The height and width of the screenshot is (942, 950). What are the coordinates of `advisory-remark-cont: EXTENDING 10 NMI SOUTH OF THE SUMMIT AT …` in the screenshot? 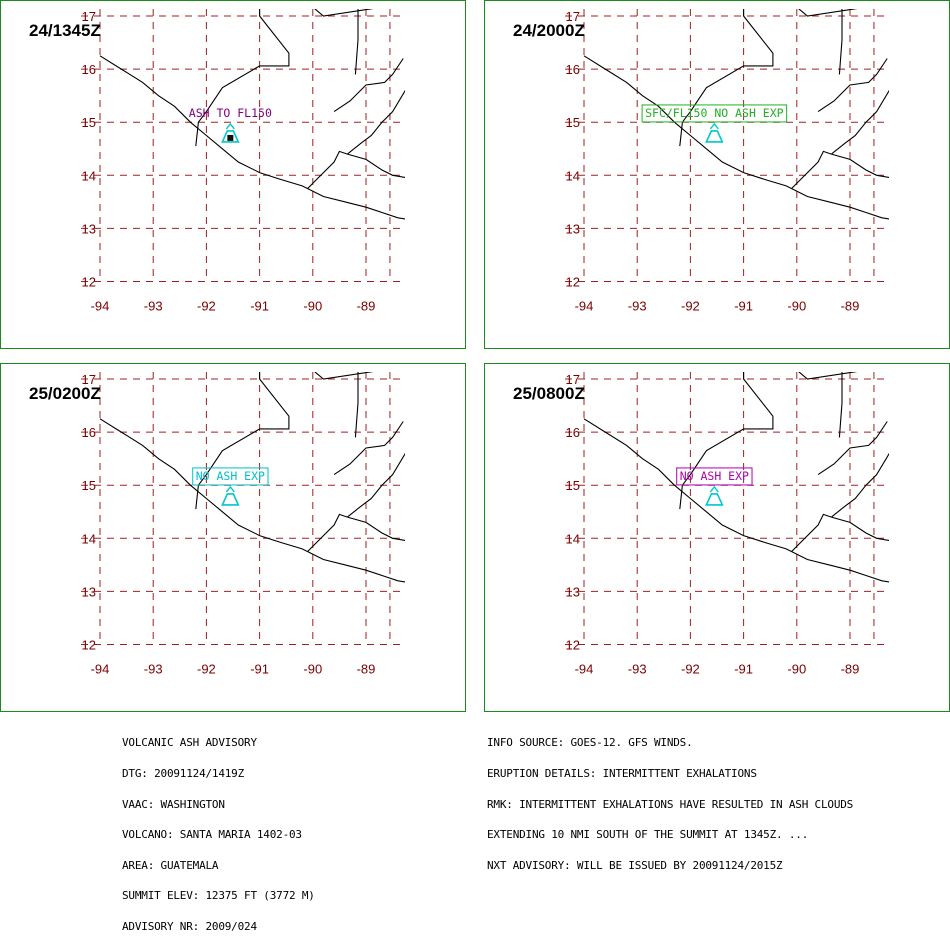 It's located at (648, 835).